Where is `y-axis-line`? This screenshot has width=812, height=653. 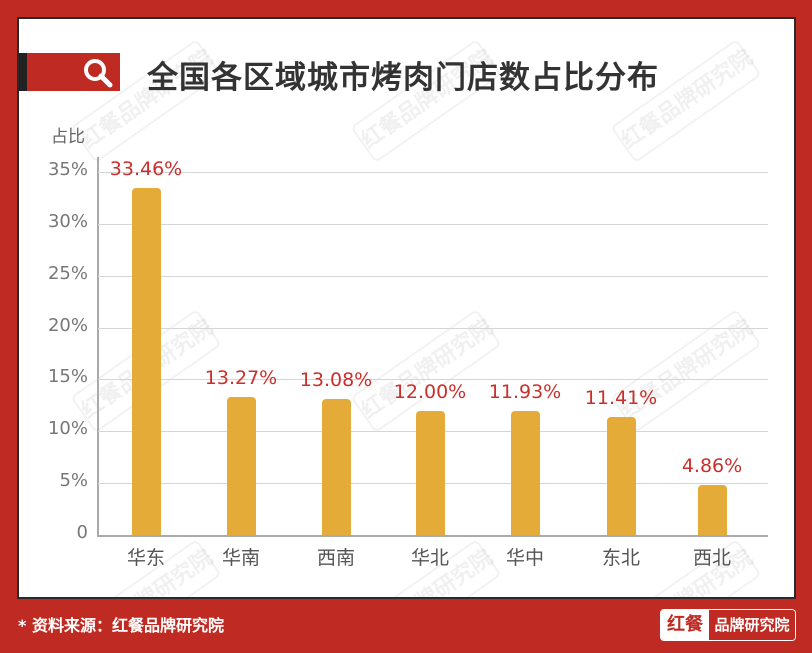
y-axis-line is located at coordinates (98, 347).